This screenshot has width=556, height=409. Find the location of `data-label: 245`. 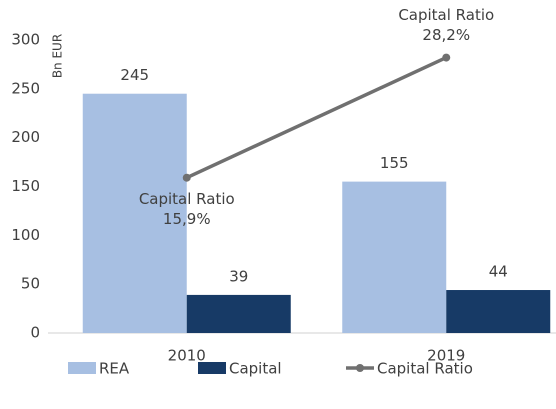

data-label: 245 is located at coordinates (134, 75).